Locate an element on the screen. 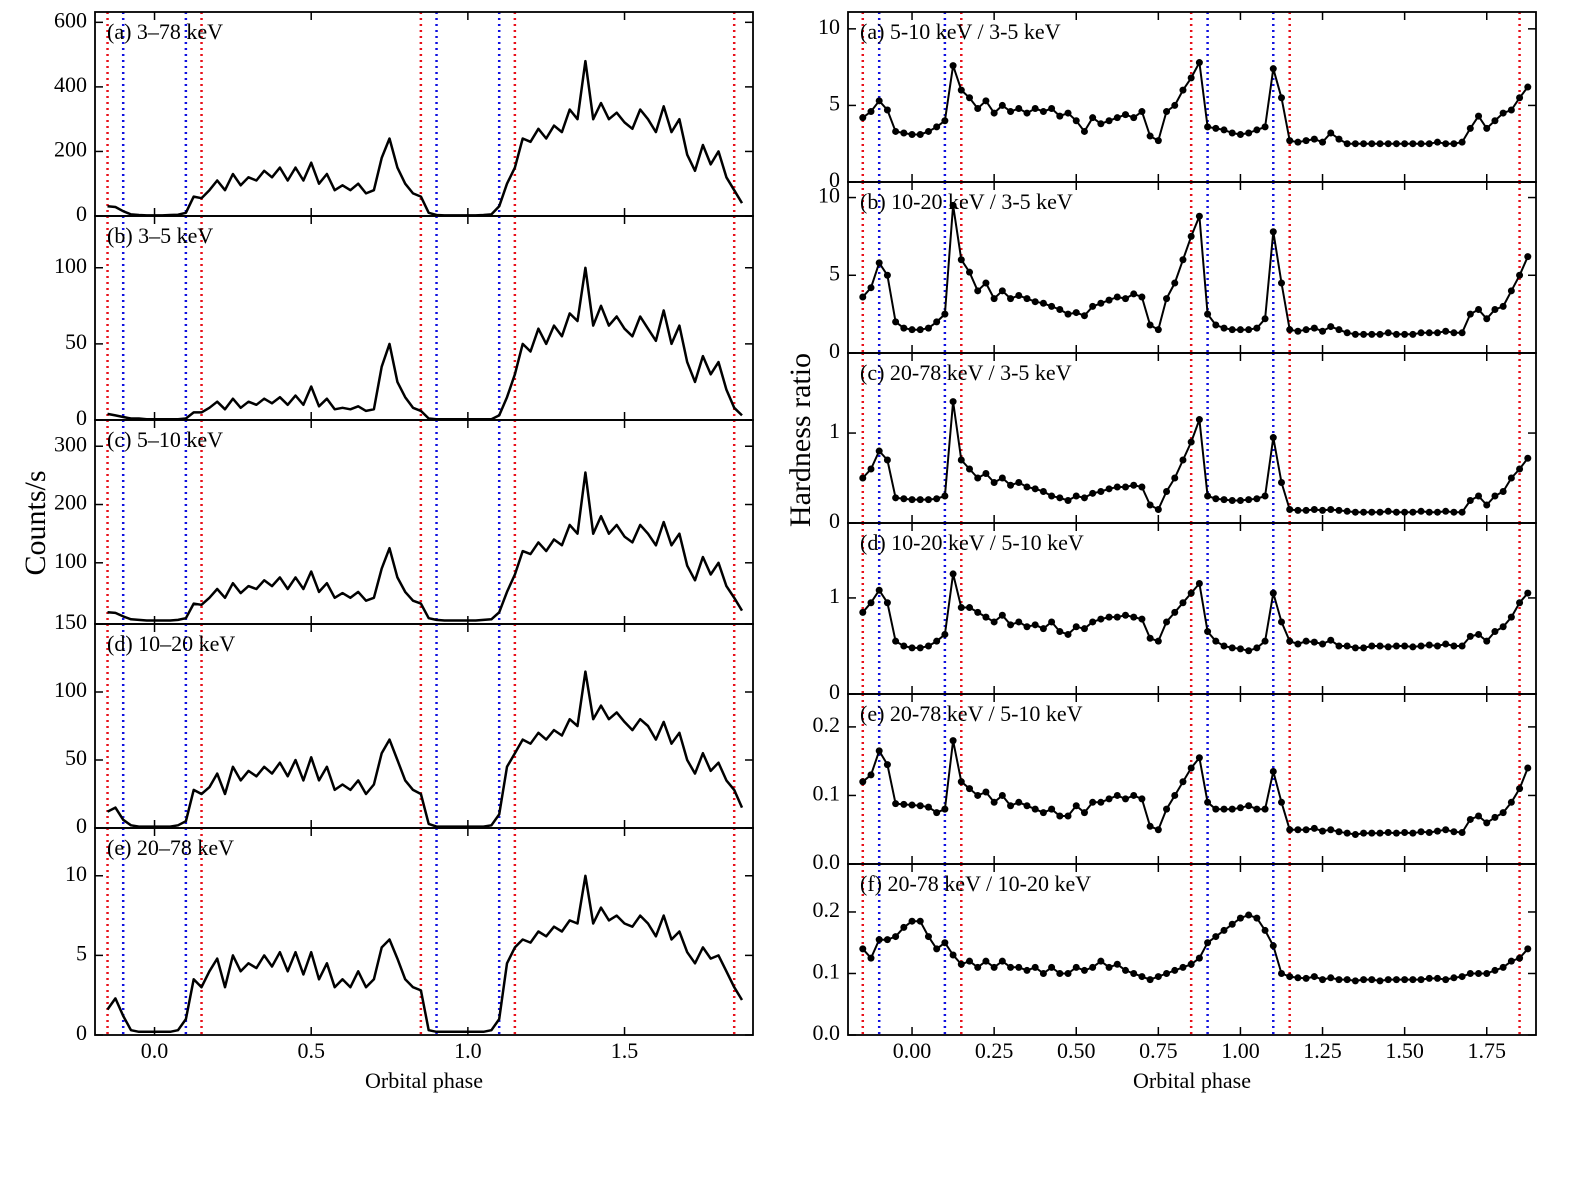  panel: 0.0 0.1 0.2 (e) 20-78 keV / 5-10 keV is located at coordinates (1175, 783).